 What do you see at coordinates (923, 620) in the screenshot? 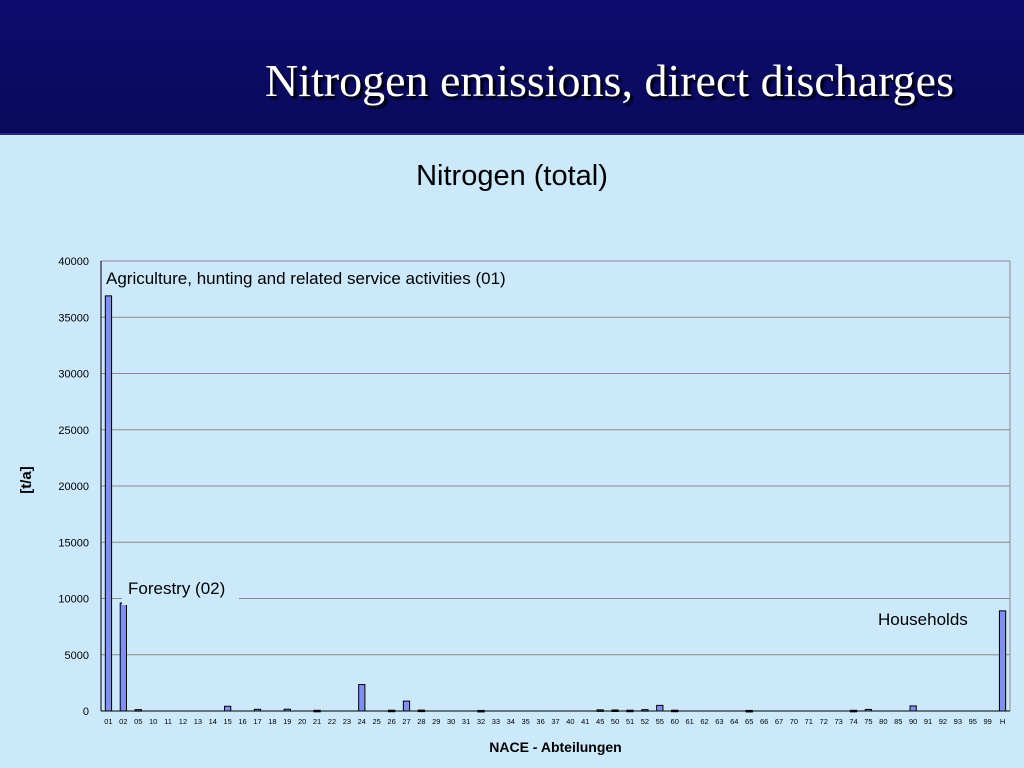
I see `annotation-households: Households` at bounding box center [923, 620].